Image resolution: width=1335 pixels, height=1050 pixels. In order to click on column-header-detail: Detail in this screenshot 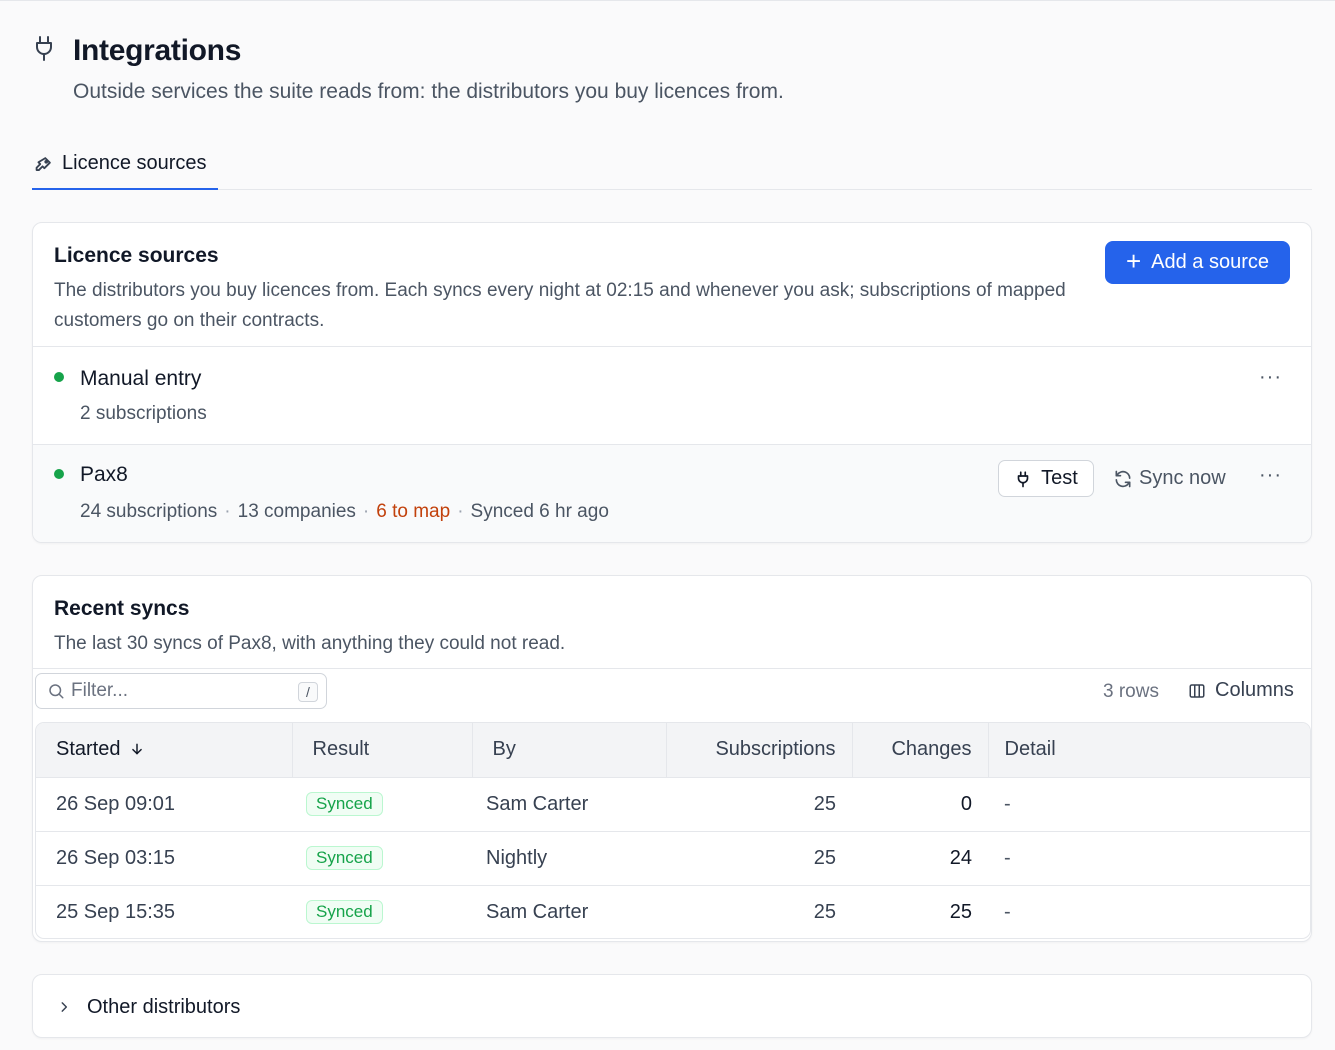, I will do `click(1030, 749)`.